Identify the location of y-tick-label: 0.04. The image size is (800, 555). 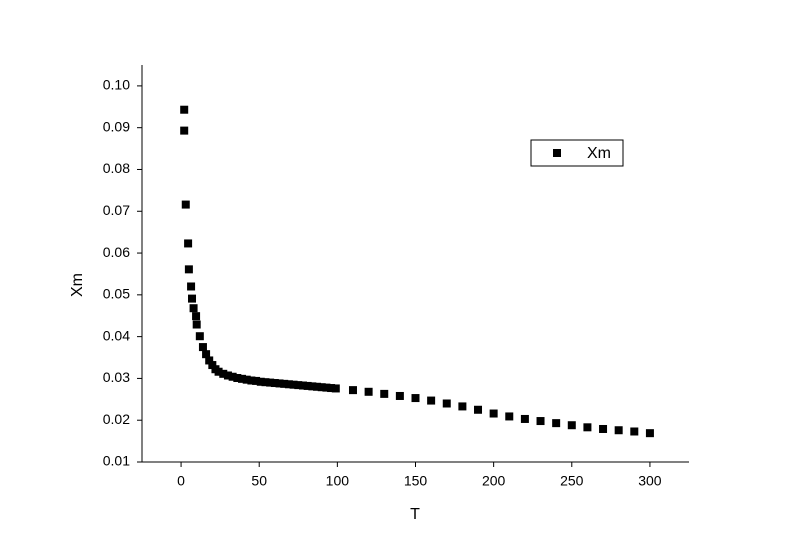
(116, 335).